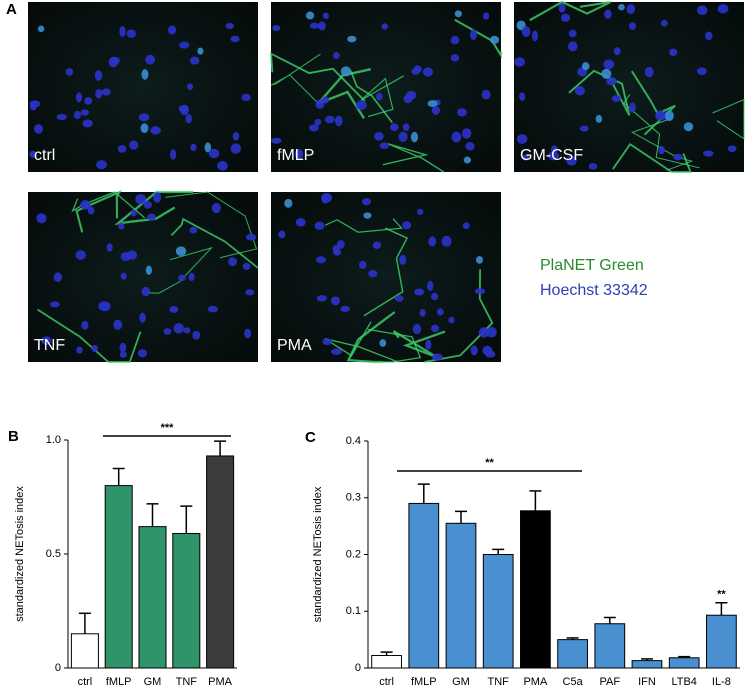 The width and height of the screenshot is (749, 690). What do you see at coordinates (683, 682) in the screenshot?
I see `x-tick-label: LTB4` at bounding box center [683, 682].